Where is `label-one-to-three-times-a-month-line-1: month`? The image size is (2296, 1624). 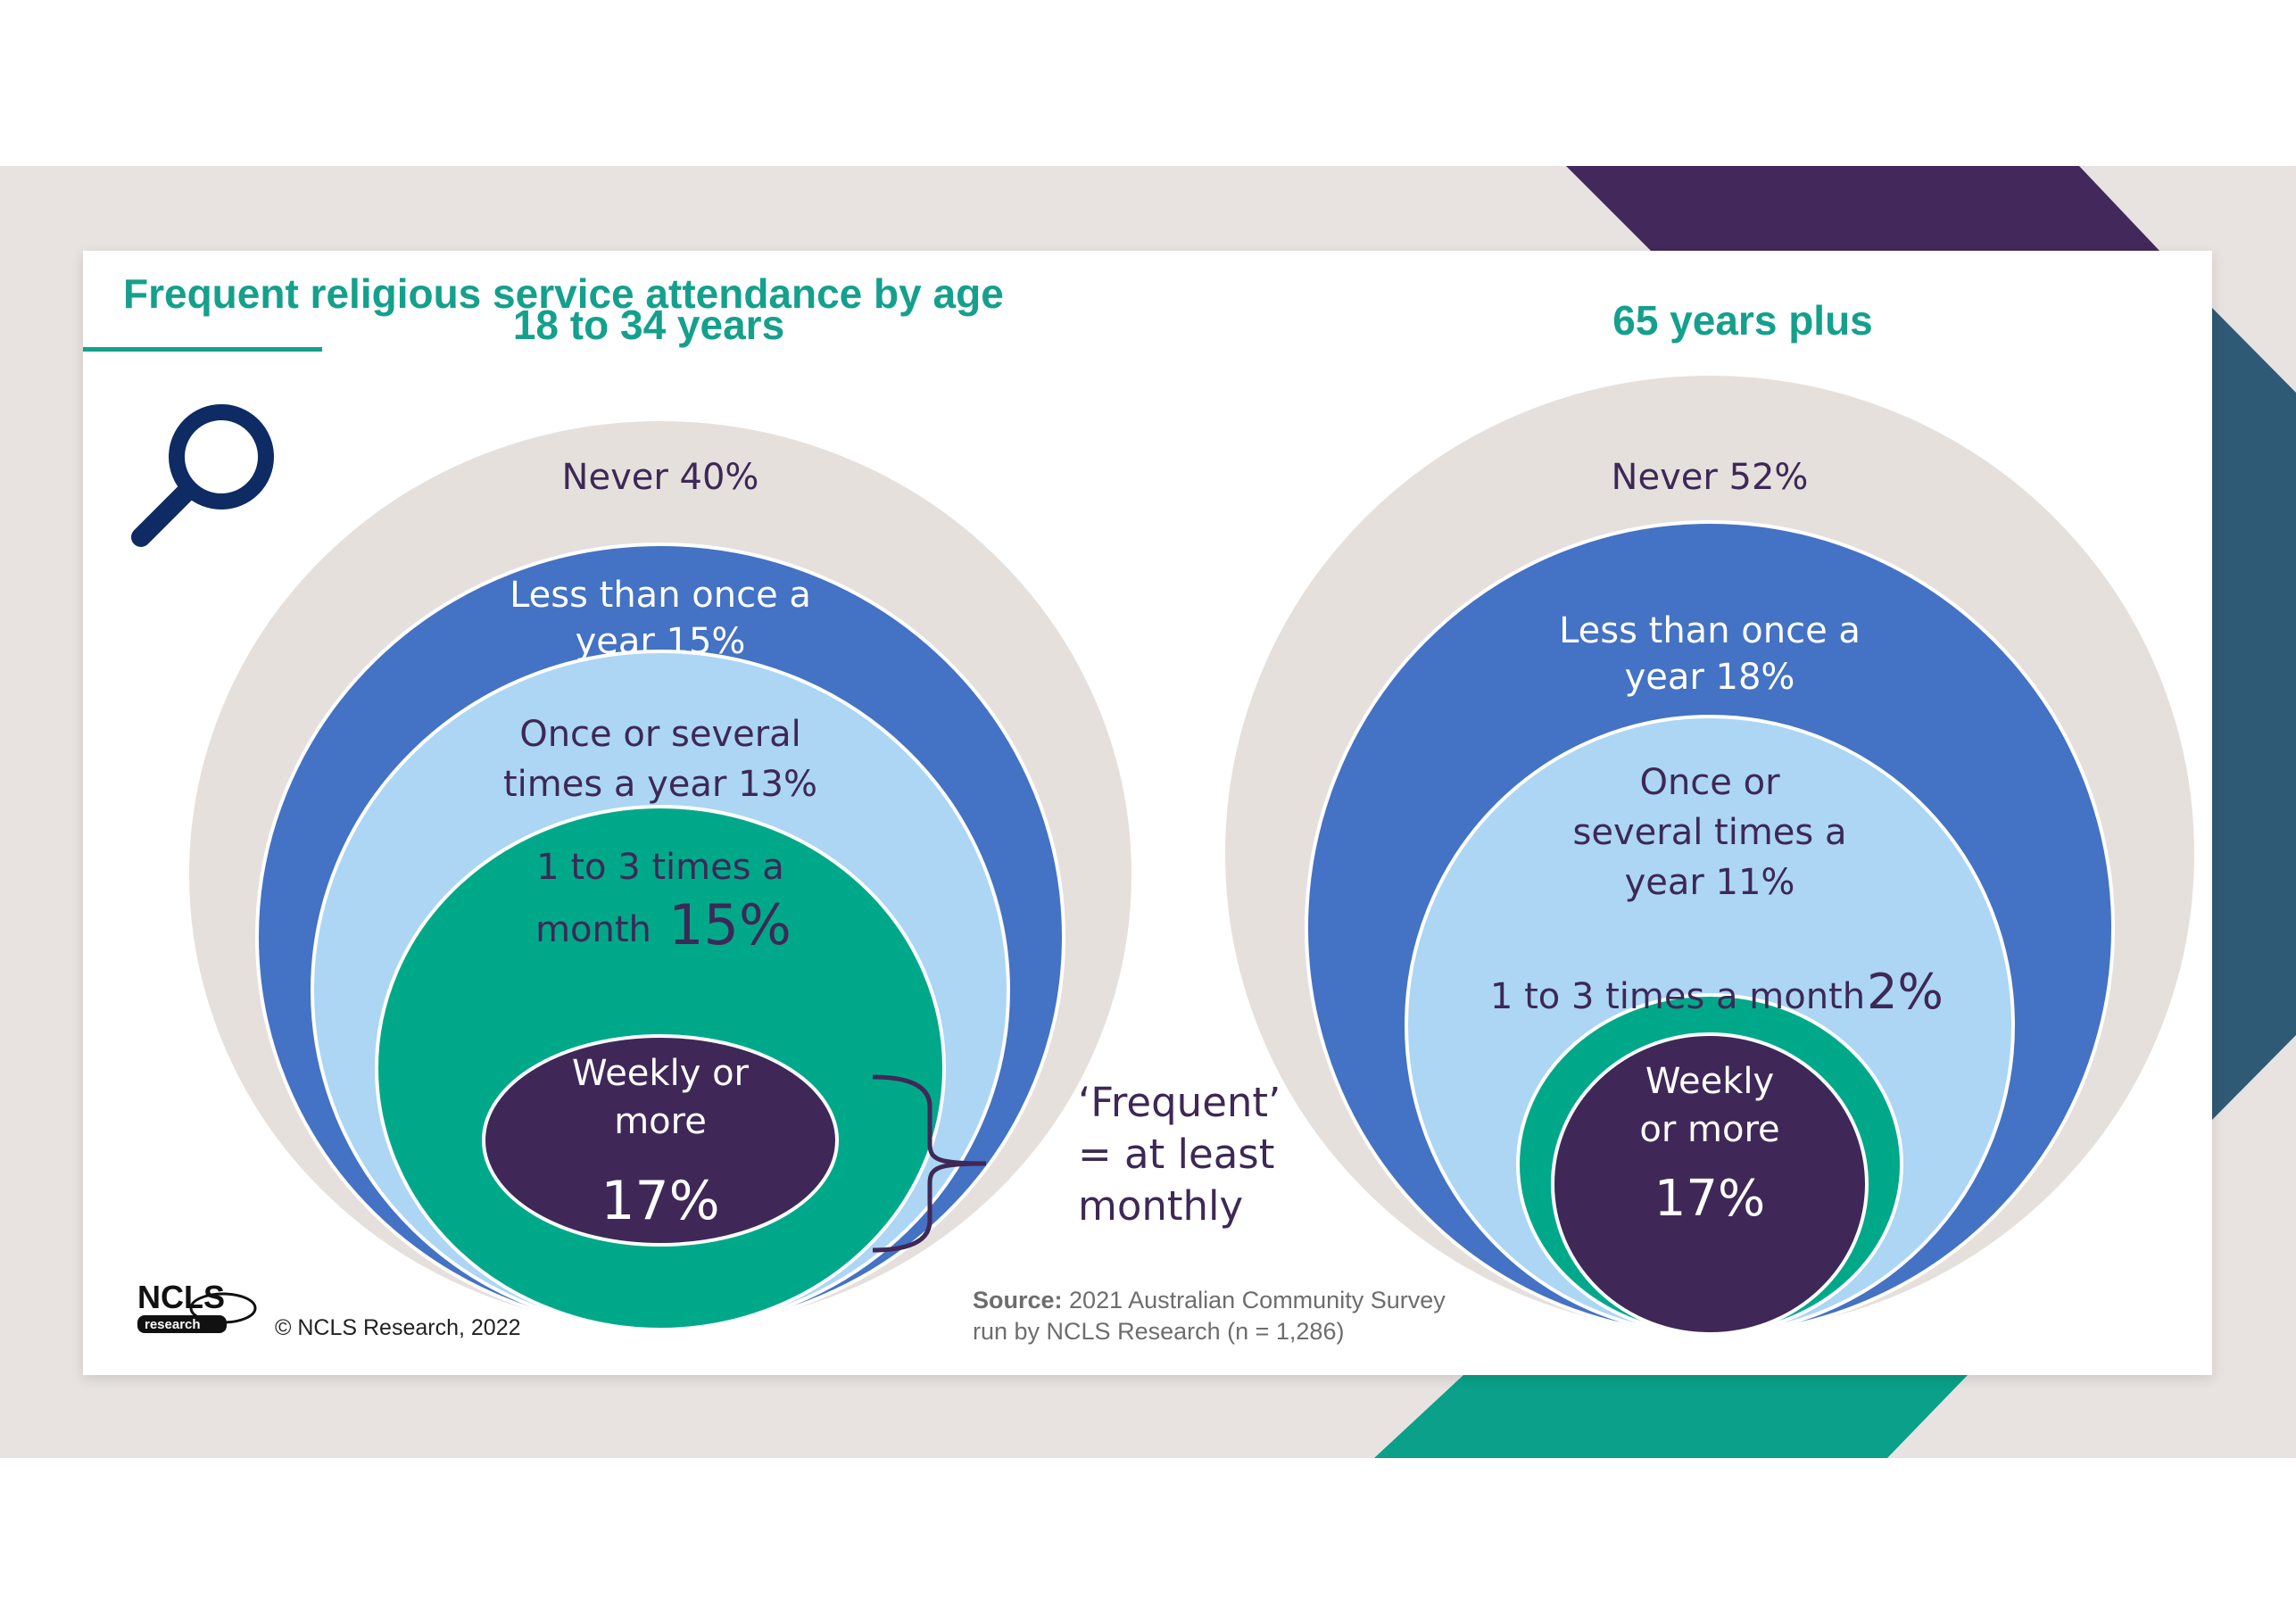
label-one-to-three-times-a-month-line-1: month is located at coordinates (593, 929).